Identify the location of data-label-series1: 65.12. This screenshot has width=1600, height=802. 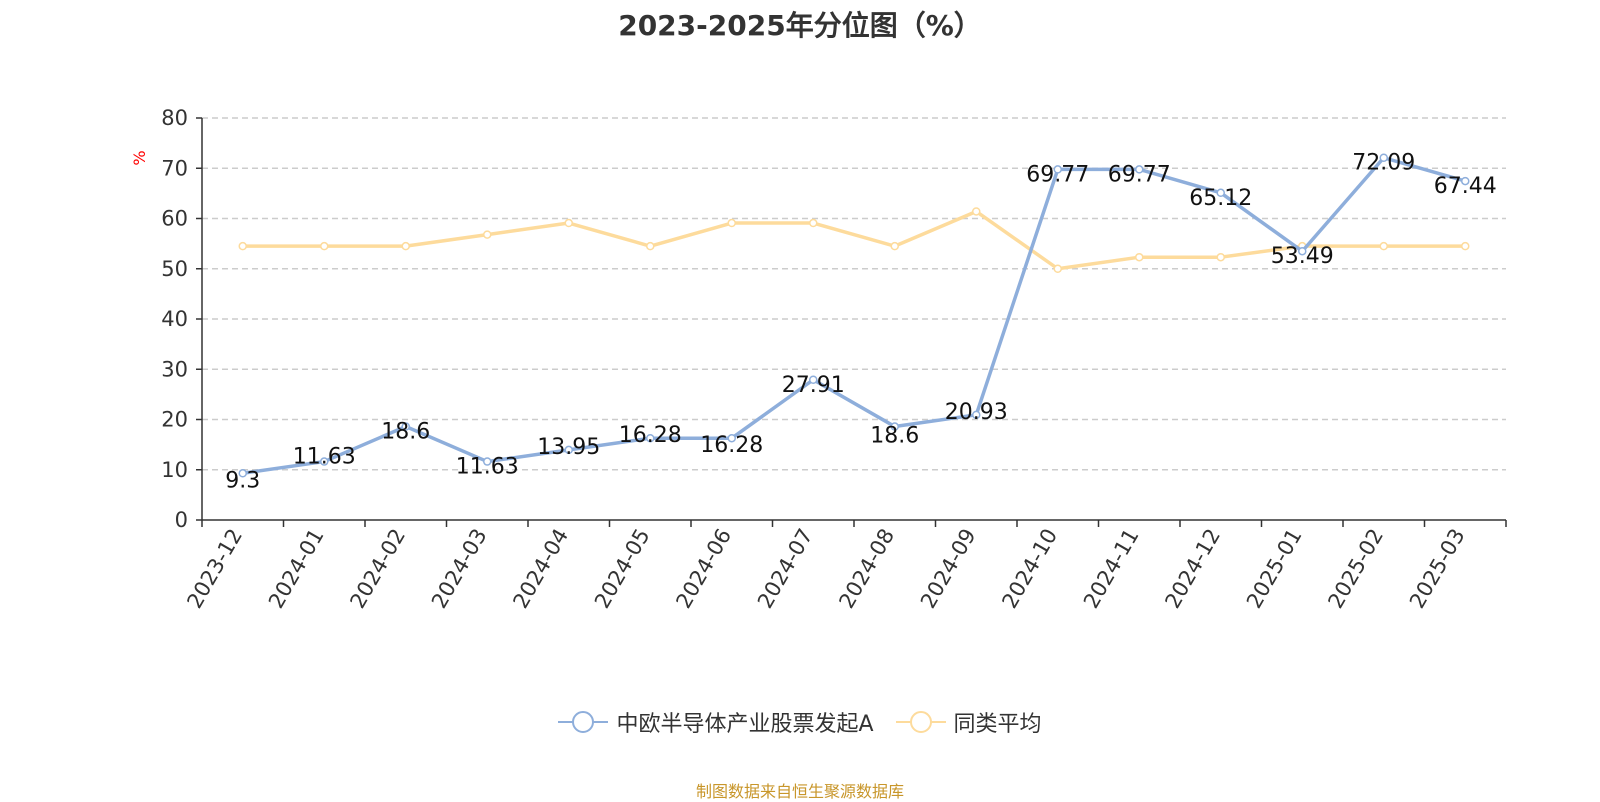
(1220, 198).